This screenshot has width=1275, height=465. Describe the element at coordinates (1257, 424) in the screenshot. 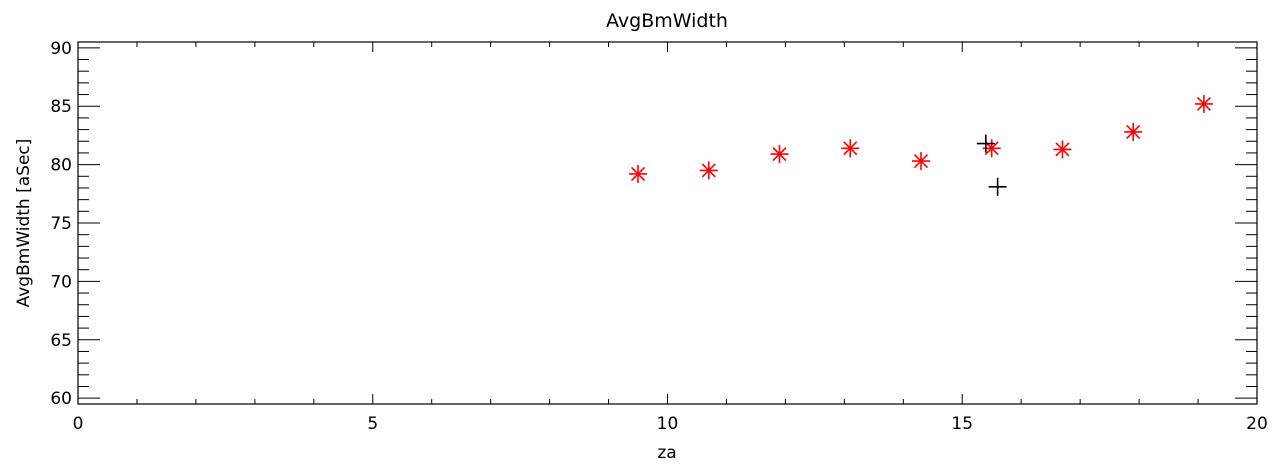

I see `x-tick-label: 20` at that location.